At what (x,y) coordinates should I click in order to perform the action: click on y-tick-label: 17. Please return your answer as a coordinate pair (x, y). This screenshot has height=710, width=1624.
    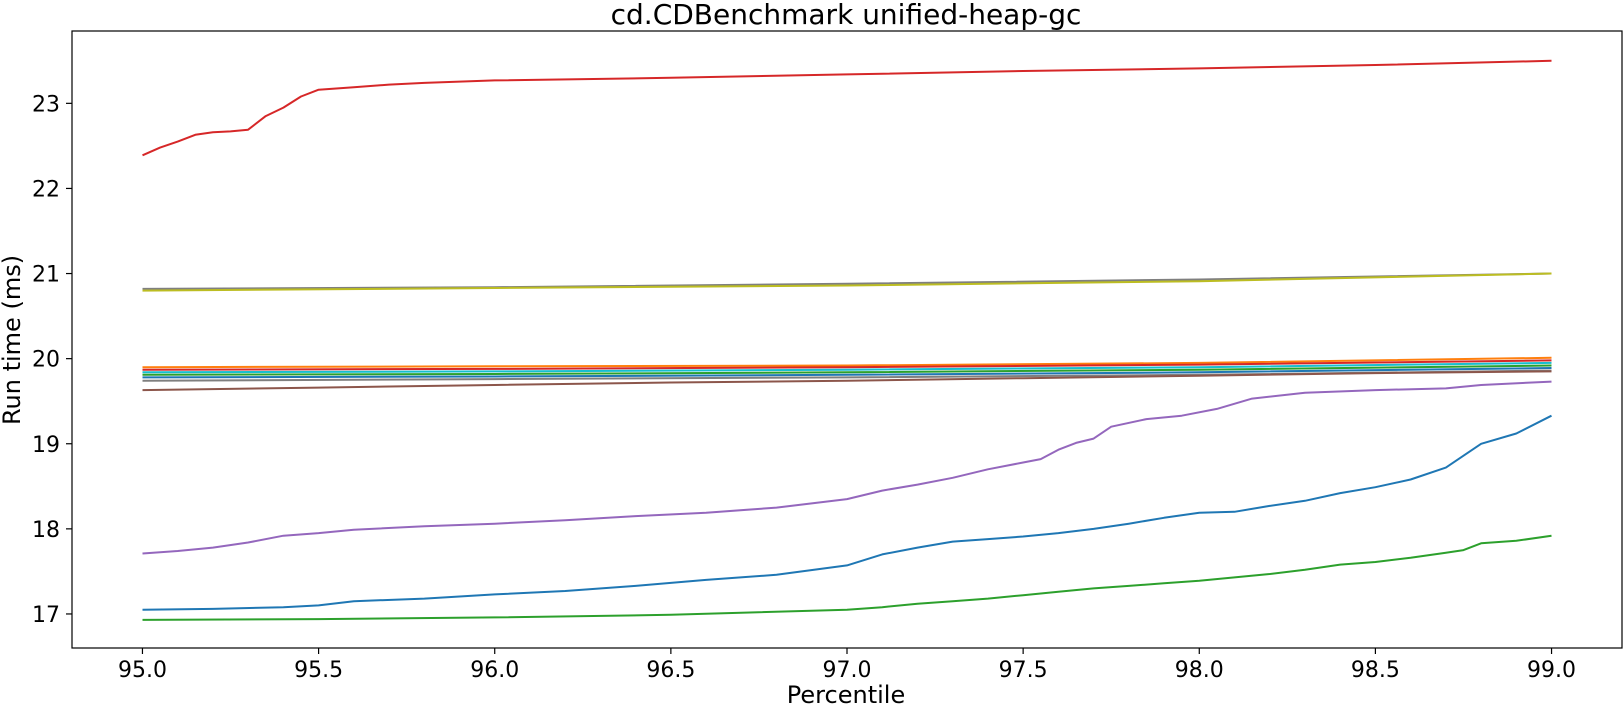
    Looking at the image, I should click on (46, 615).